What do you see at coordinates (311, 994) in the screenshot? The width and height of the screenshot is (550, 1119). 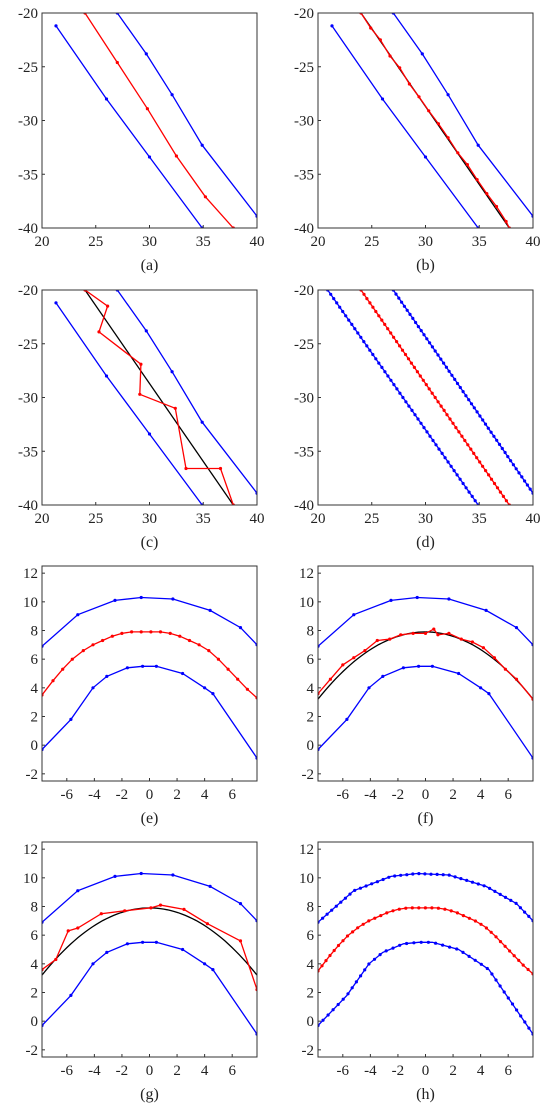 I see `y-tick-label: 2` at bounding box center [311, 994].